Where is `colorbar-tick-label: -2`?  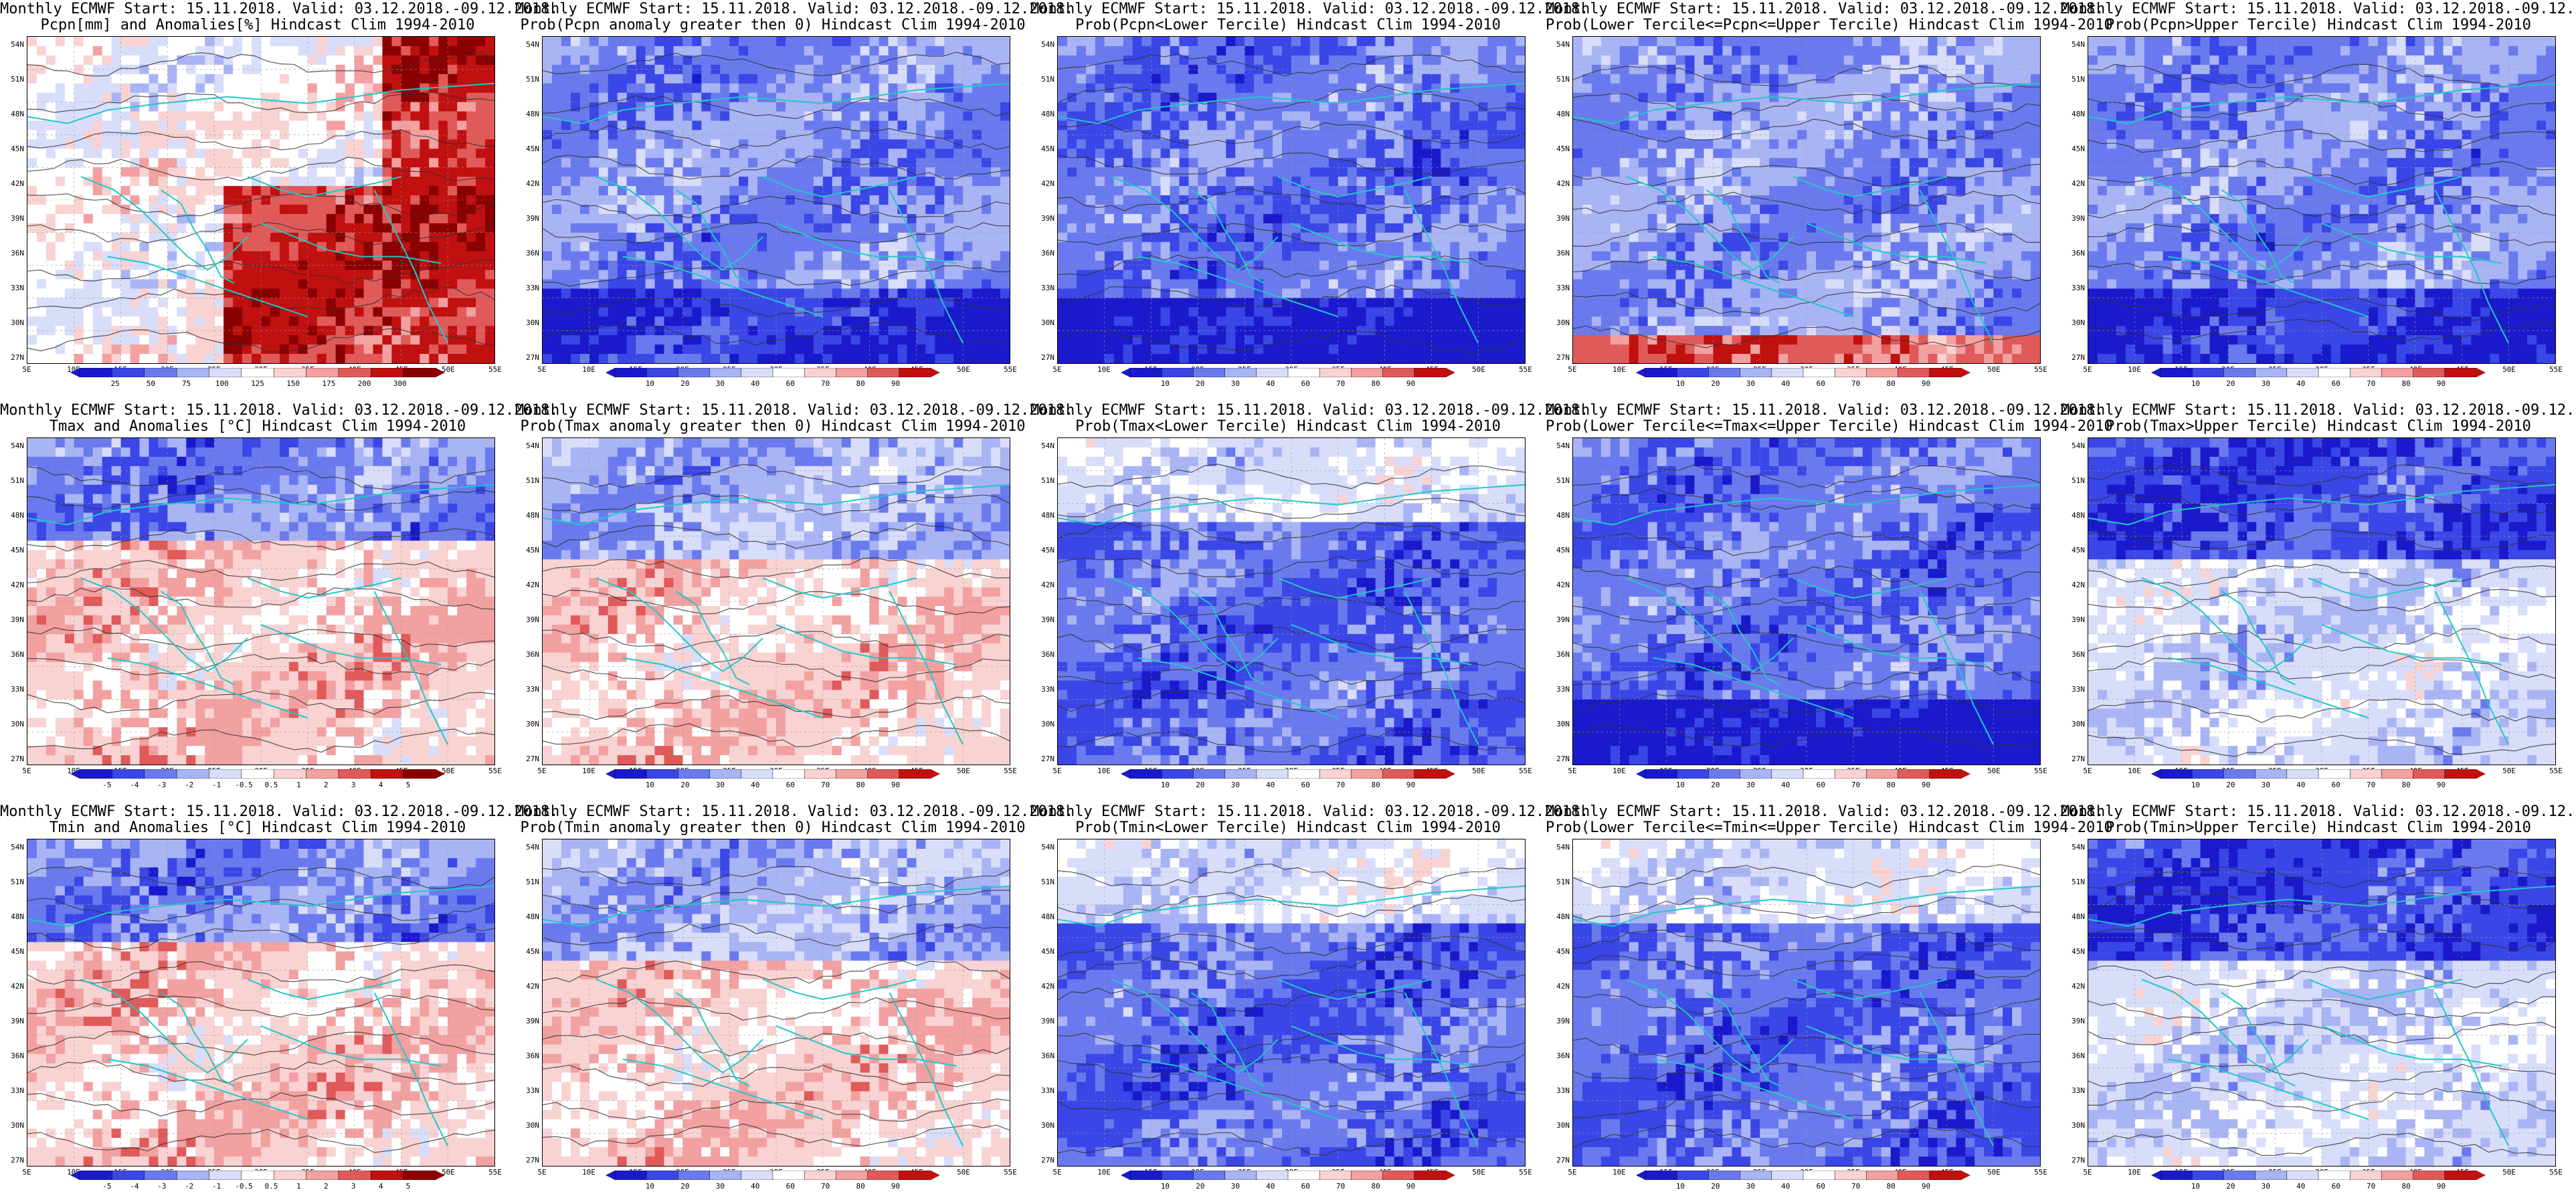 colorbar-tick-label: -2 is located at coordinates (189, 785).